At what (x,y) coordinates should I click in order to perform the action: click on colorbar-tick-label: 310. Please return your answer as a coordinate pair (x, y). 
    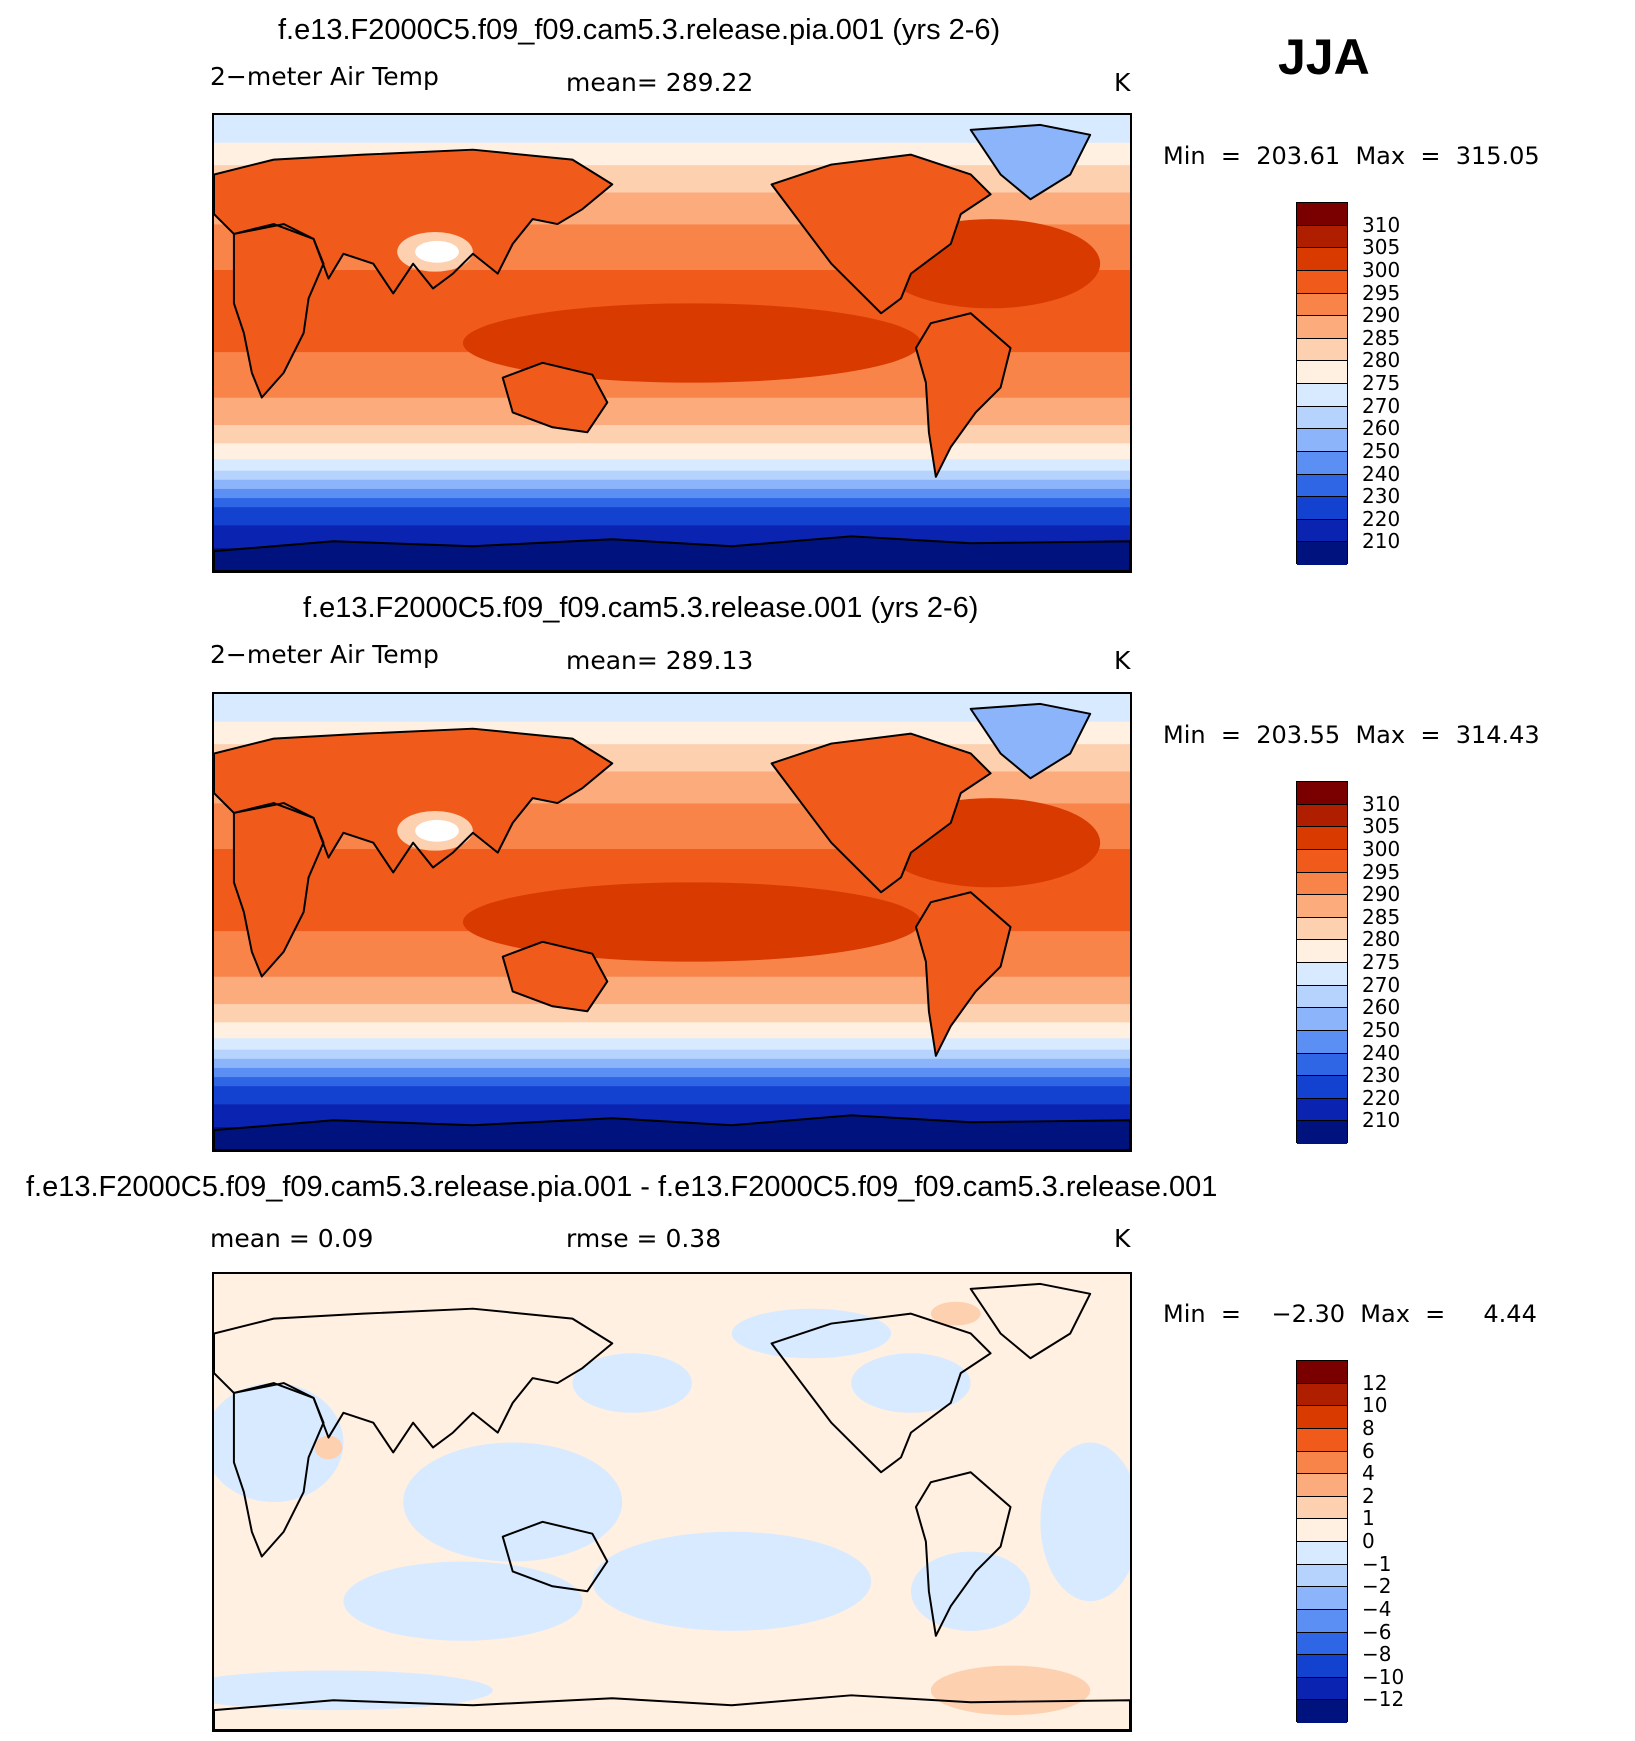
    Looking at the image, I should click on (1381, 803).